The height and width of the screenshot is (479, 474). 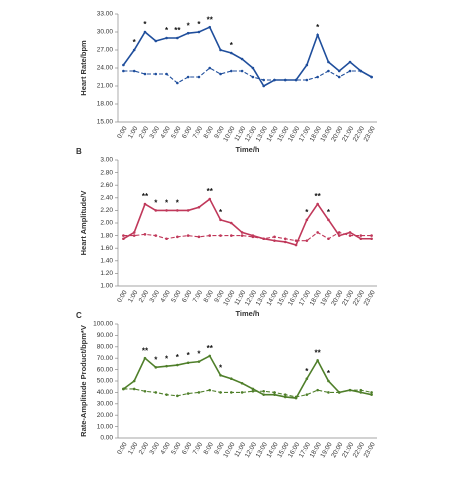 What do you see at coordinates (133, 132) in the screenshot?
I see `x-tick-label: 1:00` at bounding box center [133, 132].